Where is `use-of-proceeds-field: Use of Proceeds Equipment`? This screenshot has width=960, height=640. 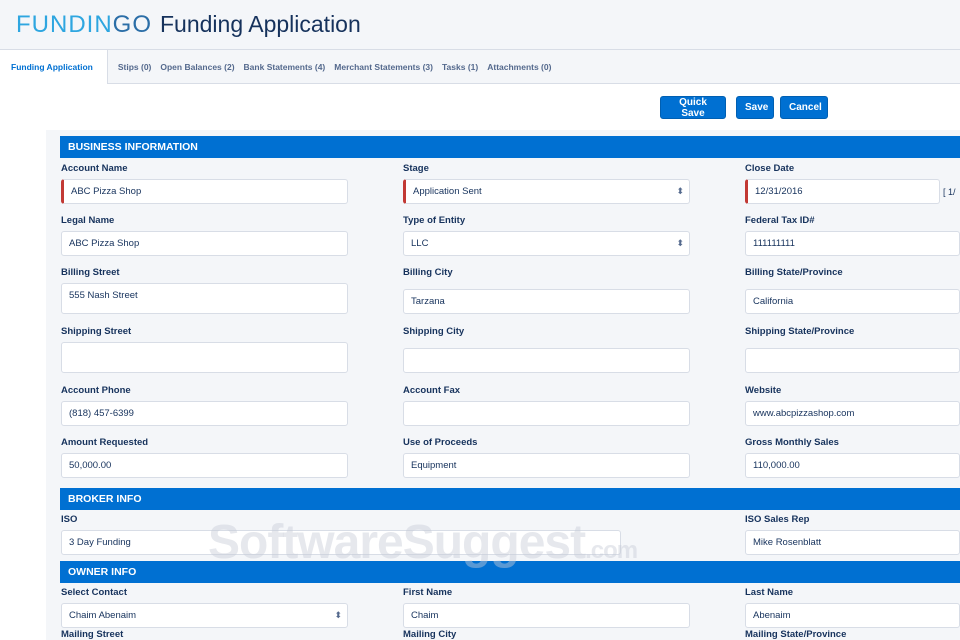
use-of-proceeds-field: Use of Proceeds Equipment is located at coordinates (546, 457).